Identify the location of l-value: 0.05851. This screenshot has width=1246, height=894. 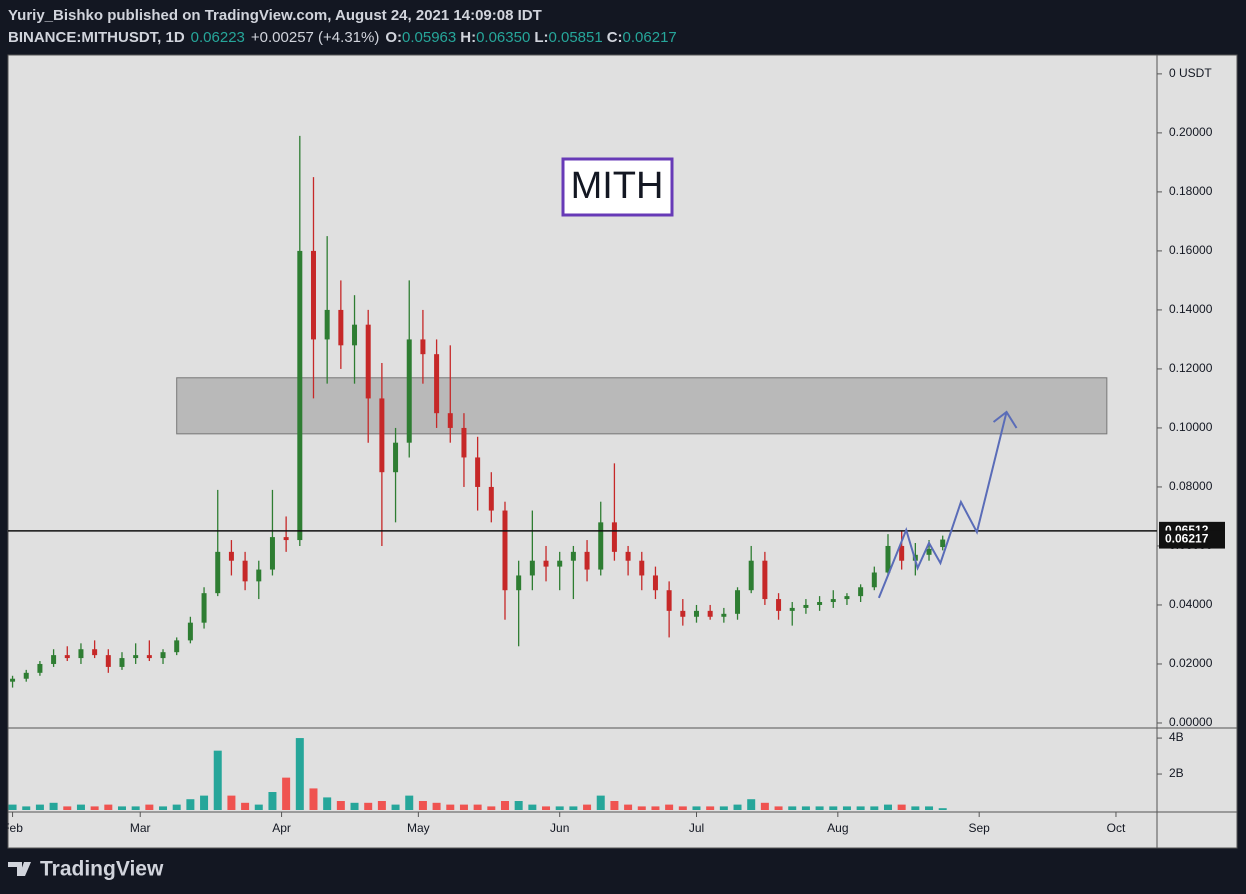
(575, 37).